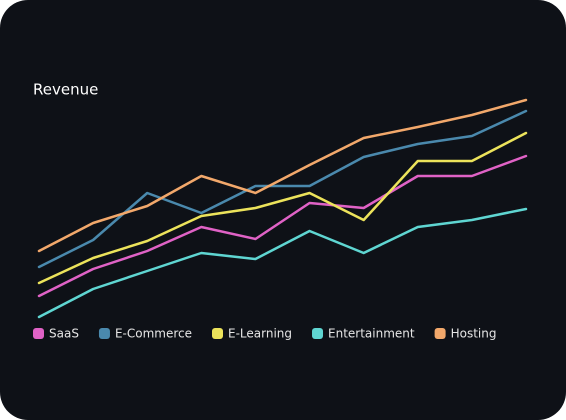 This screenshot has height=420, width=566. Describe the element at coordinates (474, 334) in the screenshot. I see `legend-label: Hosting` at that location.